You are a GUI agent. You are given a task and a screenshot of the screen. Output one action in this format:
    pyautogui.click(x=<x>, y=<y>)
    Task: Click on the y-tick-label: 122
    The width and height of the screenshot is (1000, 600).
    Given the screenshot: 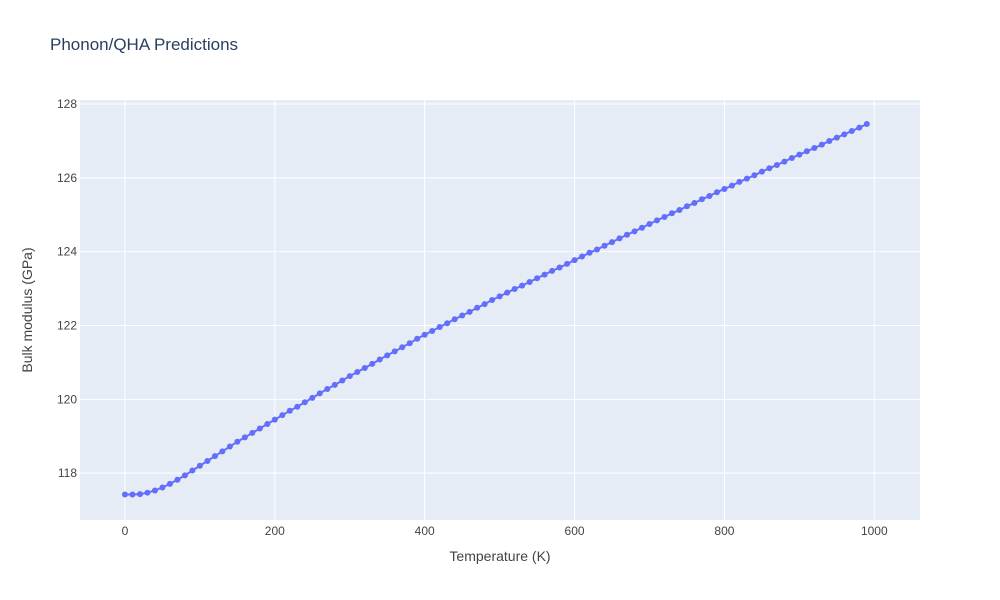 What is the action you would take?
    pyautogui.click(x=67, y=326)
    